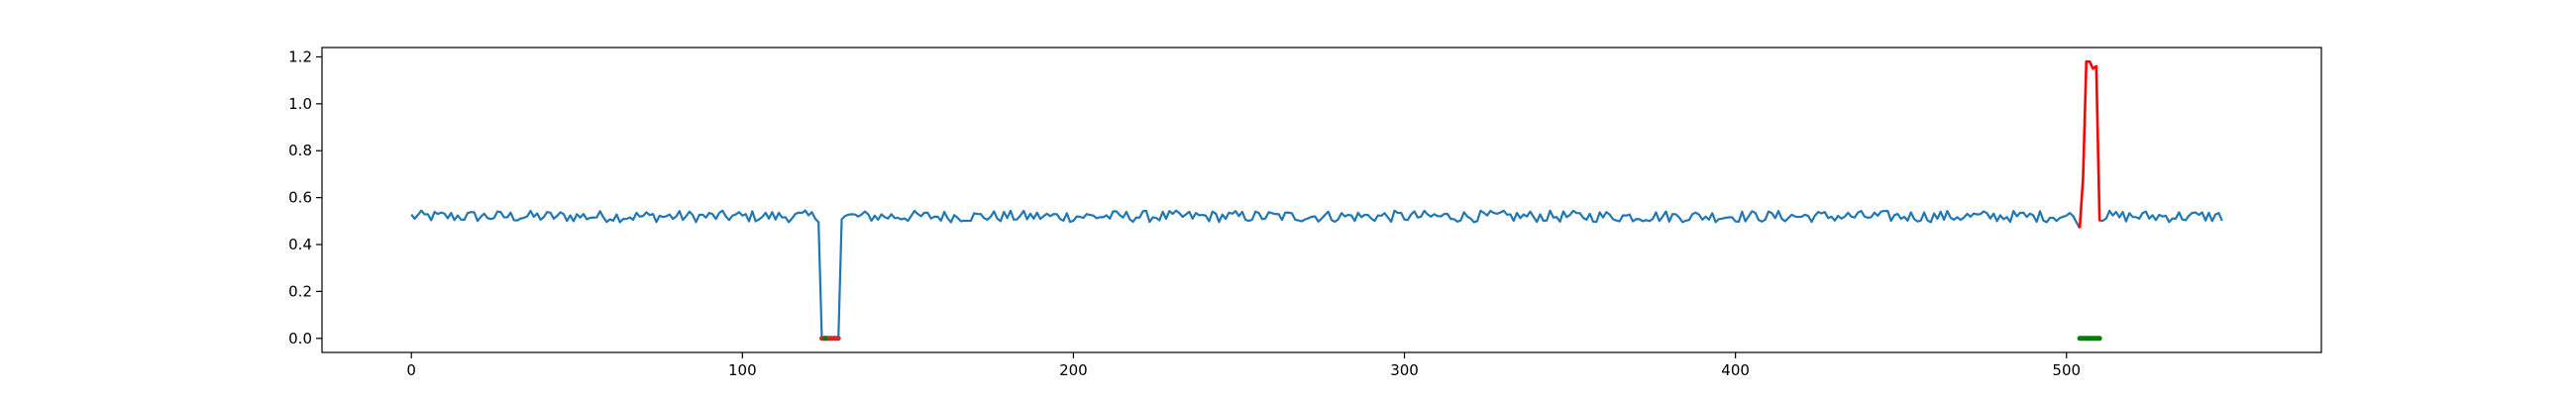  Describe the element at coordinates (300, 56) in the screenshot. I see `y-tick-label: 1.2` at that location.